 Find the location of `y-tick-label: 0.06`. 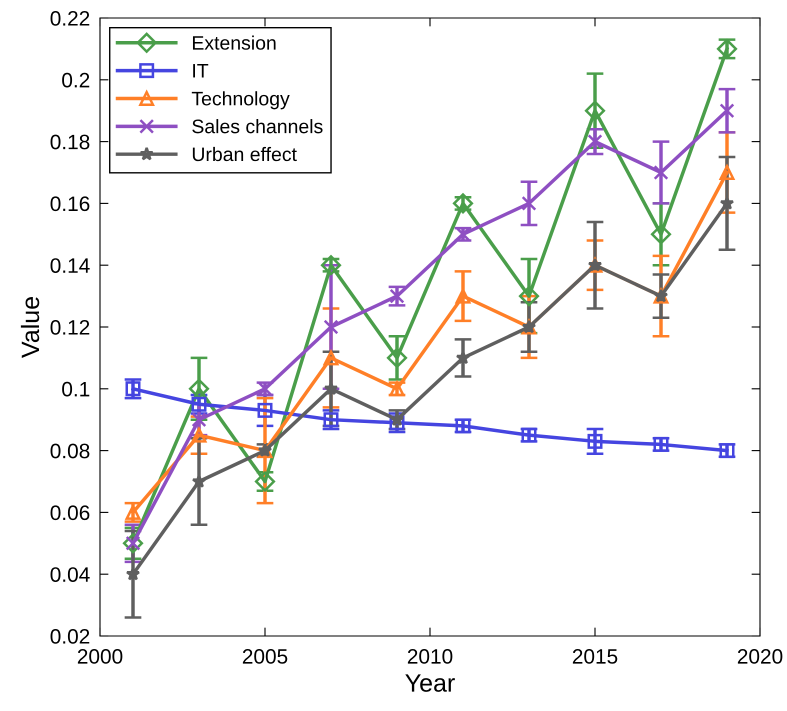

y-tick-label: 0.06 is located at coordinates (70, 512).